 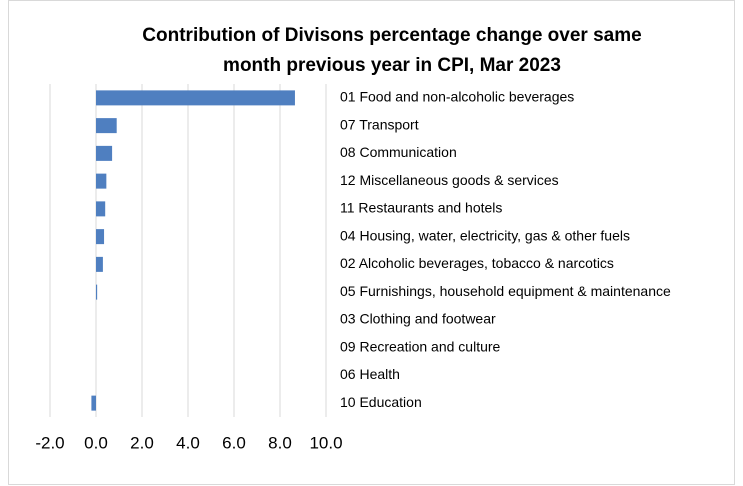 What do you see at coordinates (457, 97) in the screenshot?
I see `category-label: 01 Food and non-alcoholic beverages` at bounding box center [457, 97].